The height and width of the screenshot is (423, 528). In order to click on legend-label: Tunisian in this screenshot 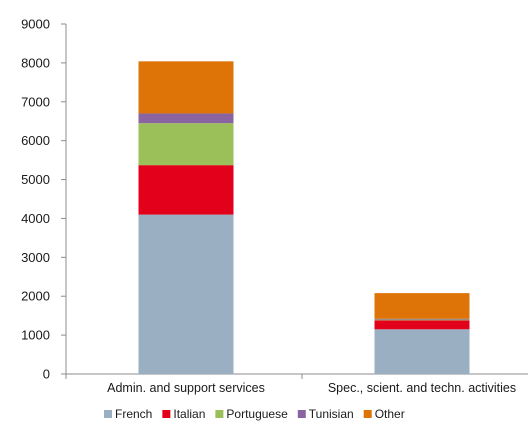, I will do `click(331, 414)`.